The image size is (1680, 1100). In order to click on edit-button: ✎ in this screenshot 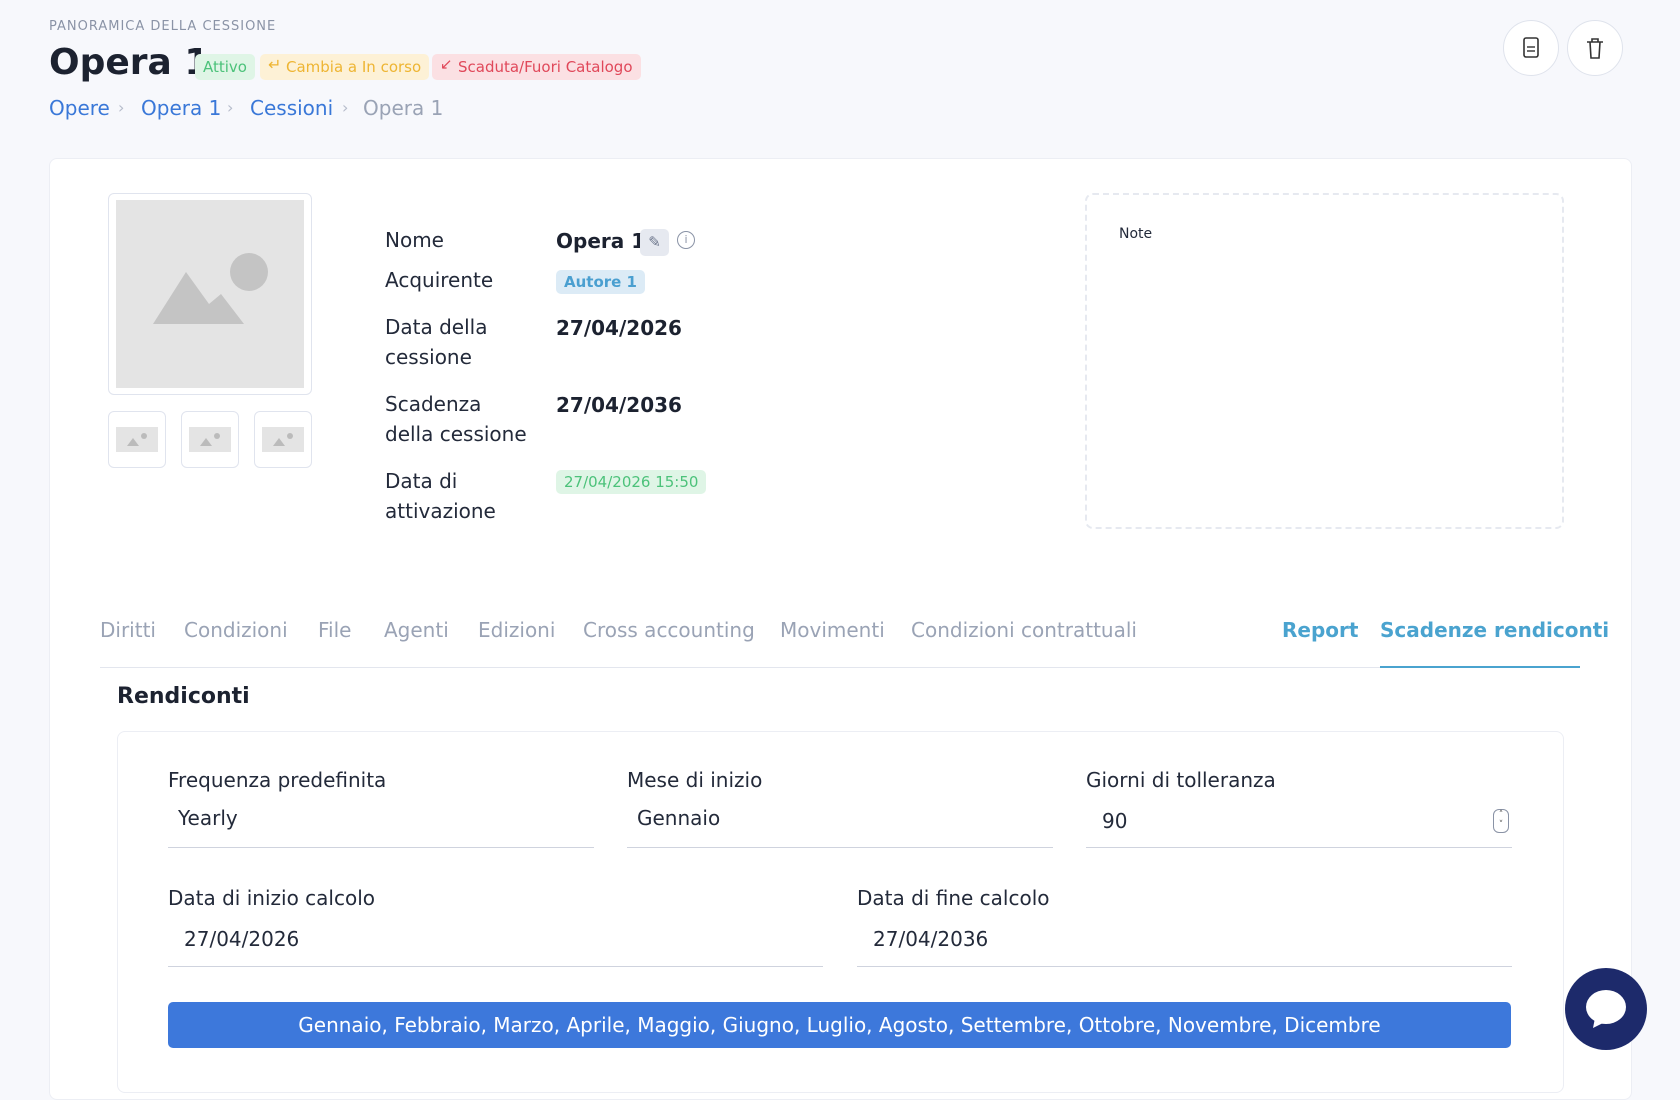, I will do `click(654, 242)`.